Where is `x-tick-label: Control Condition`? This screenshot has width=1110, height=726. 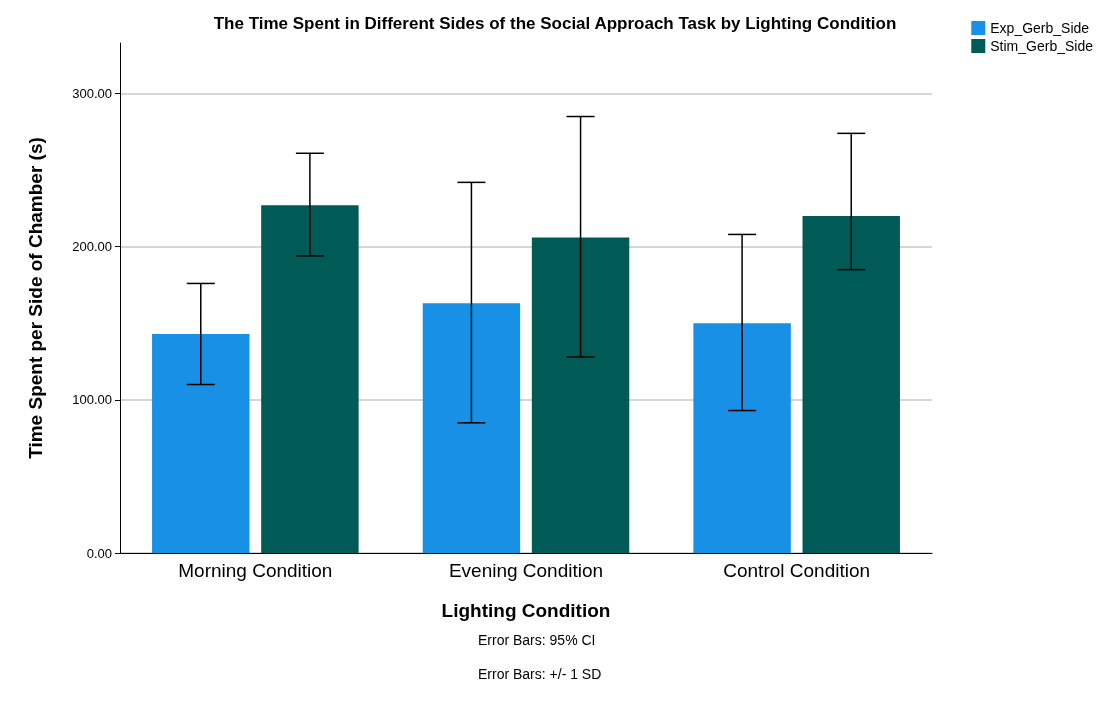 x-tick-label: Control Condition is located at coordinates (797, 570).